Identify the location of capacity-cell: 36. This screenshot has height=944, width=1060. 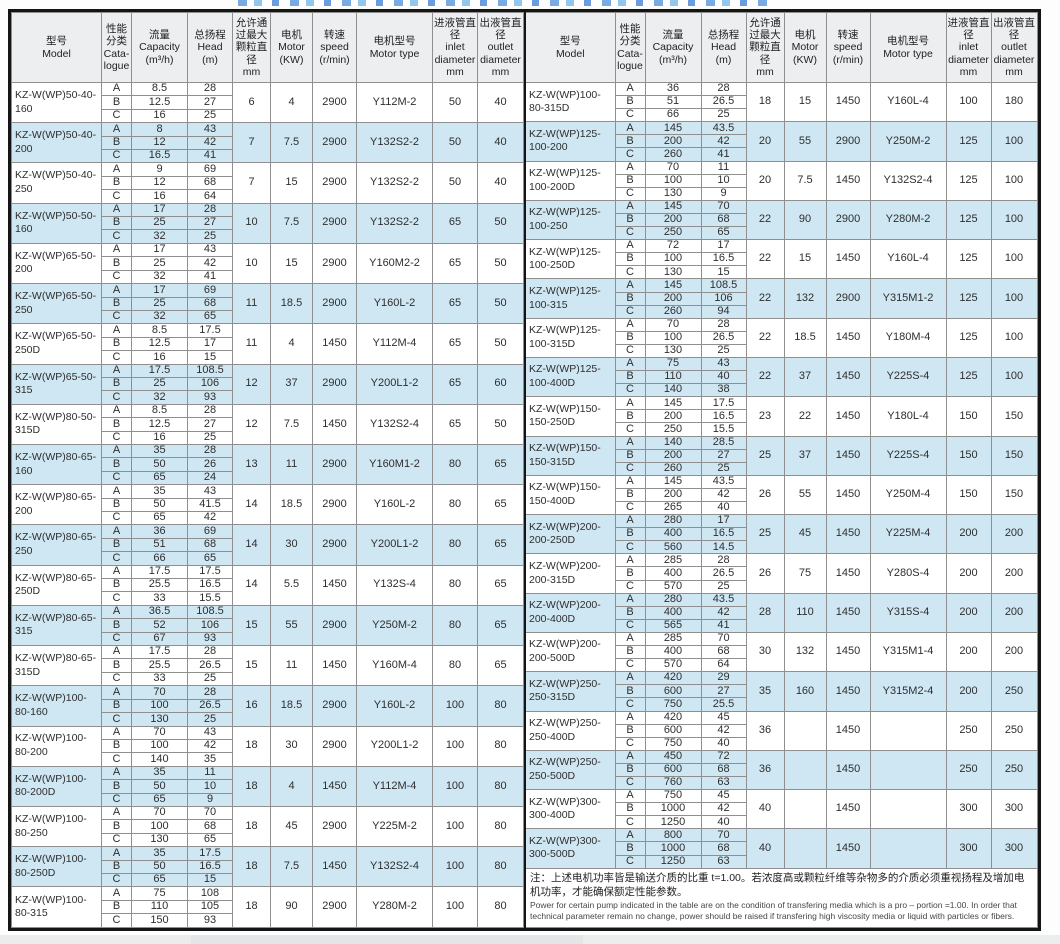
(673, 89).